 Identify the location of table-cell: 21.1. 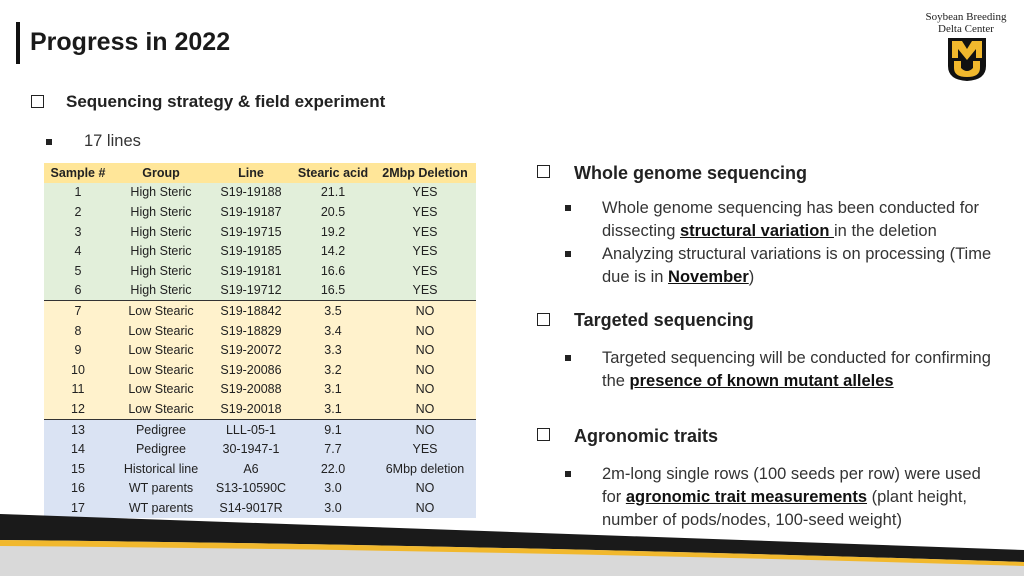
(333, 192).